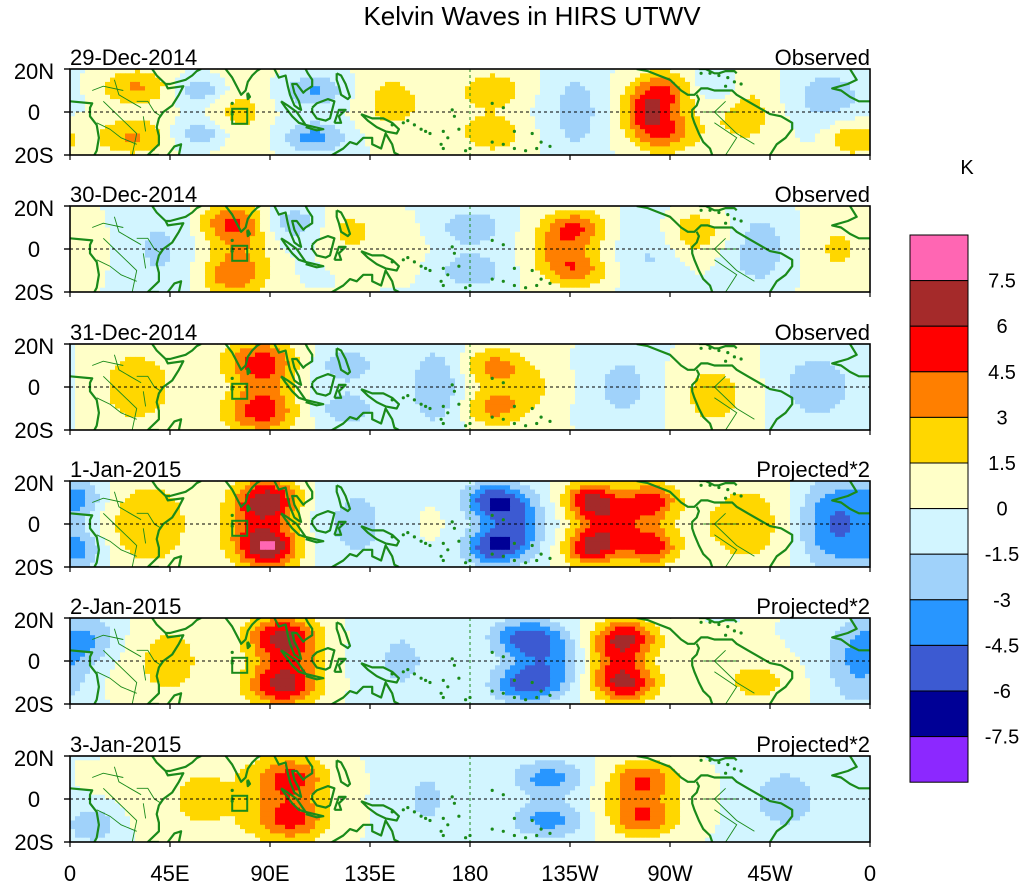 This screenshot has height=887, width=1024. Describe the element at coordinates (169, 873) in the screenshot. I see `lon-label: 45E` at that location.